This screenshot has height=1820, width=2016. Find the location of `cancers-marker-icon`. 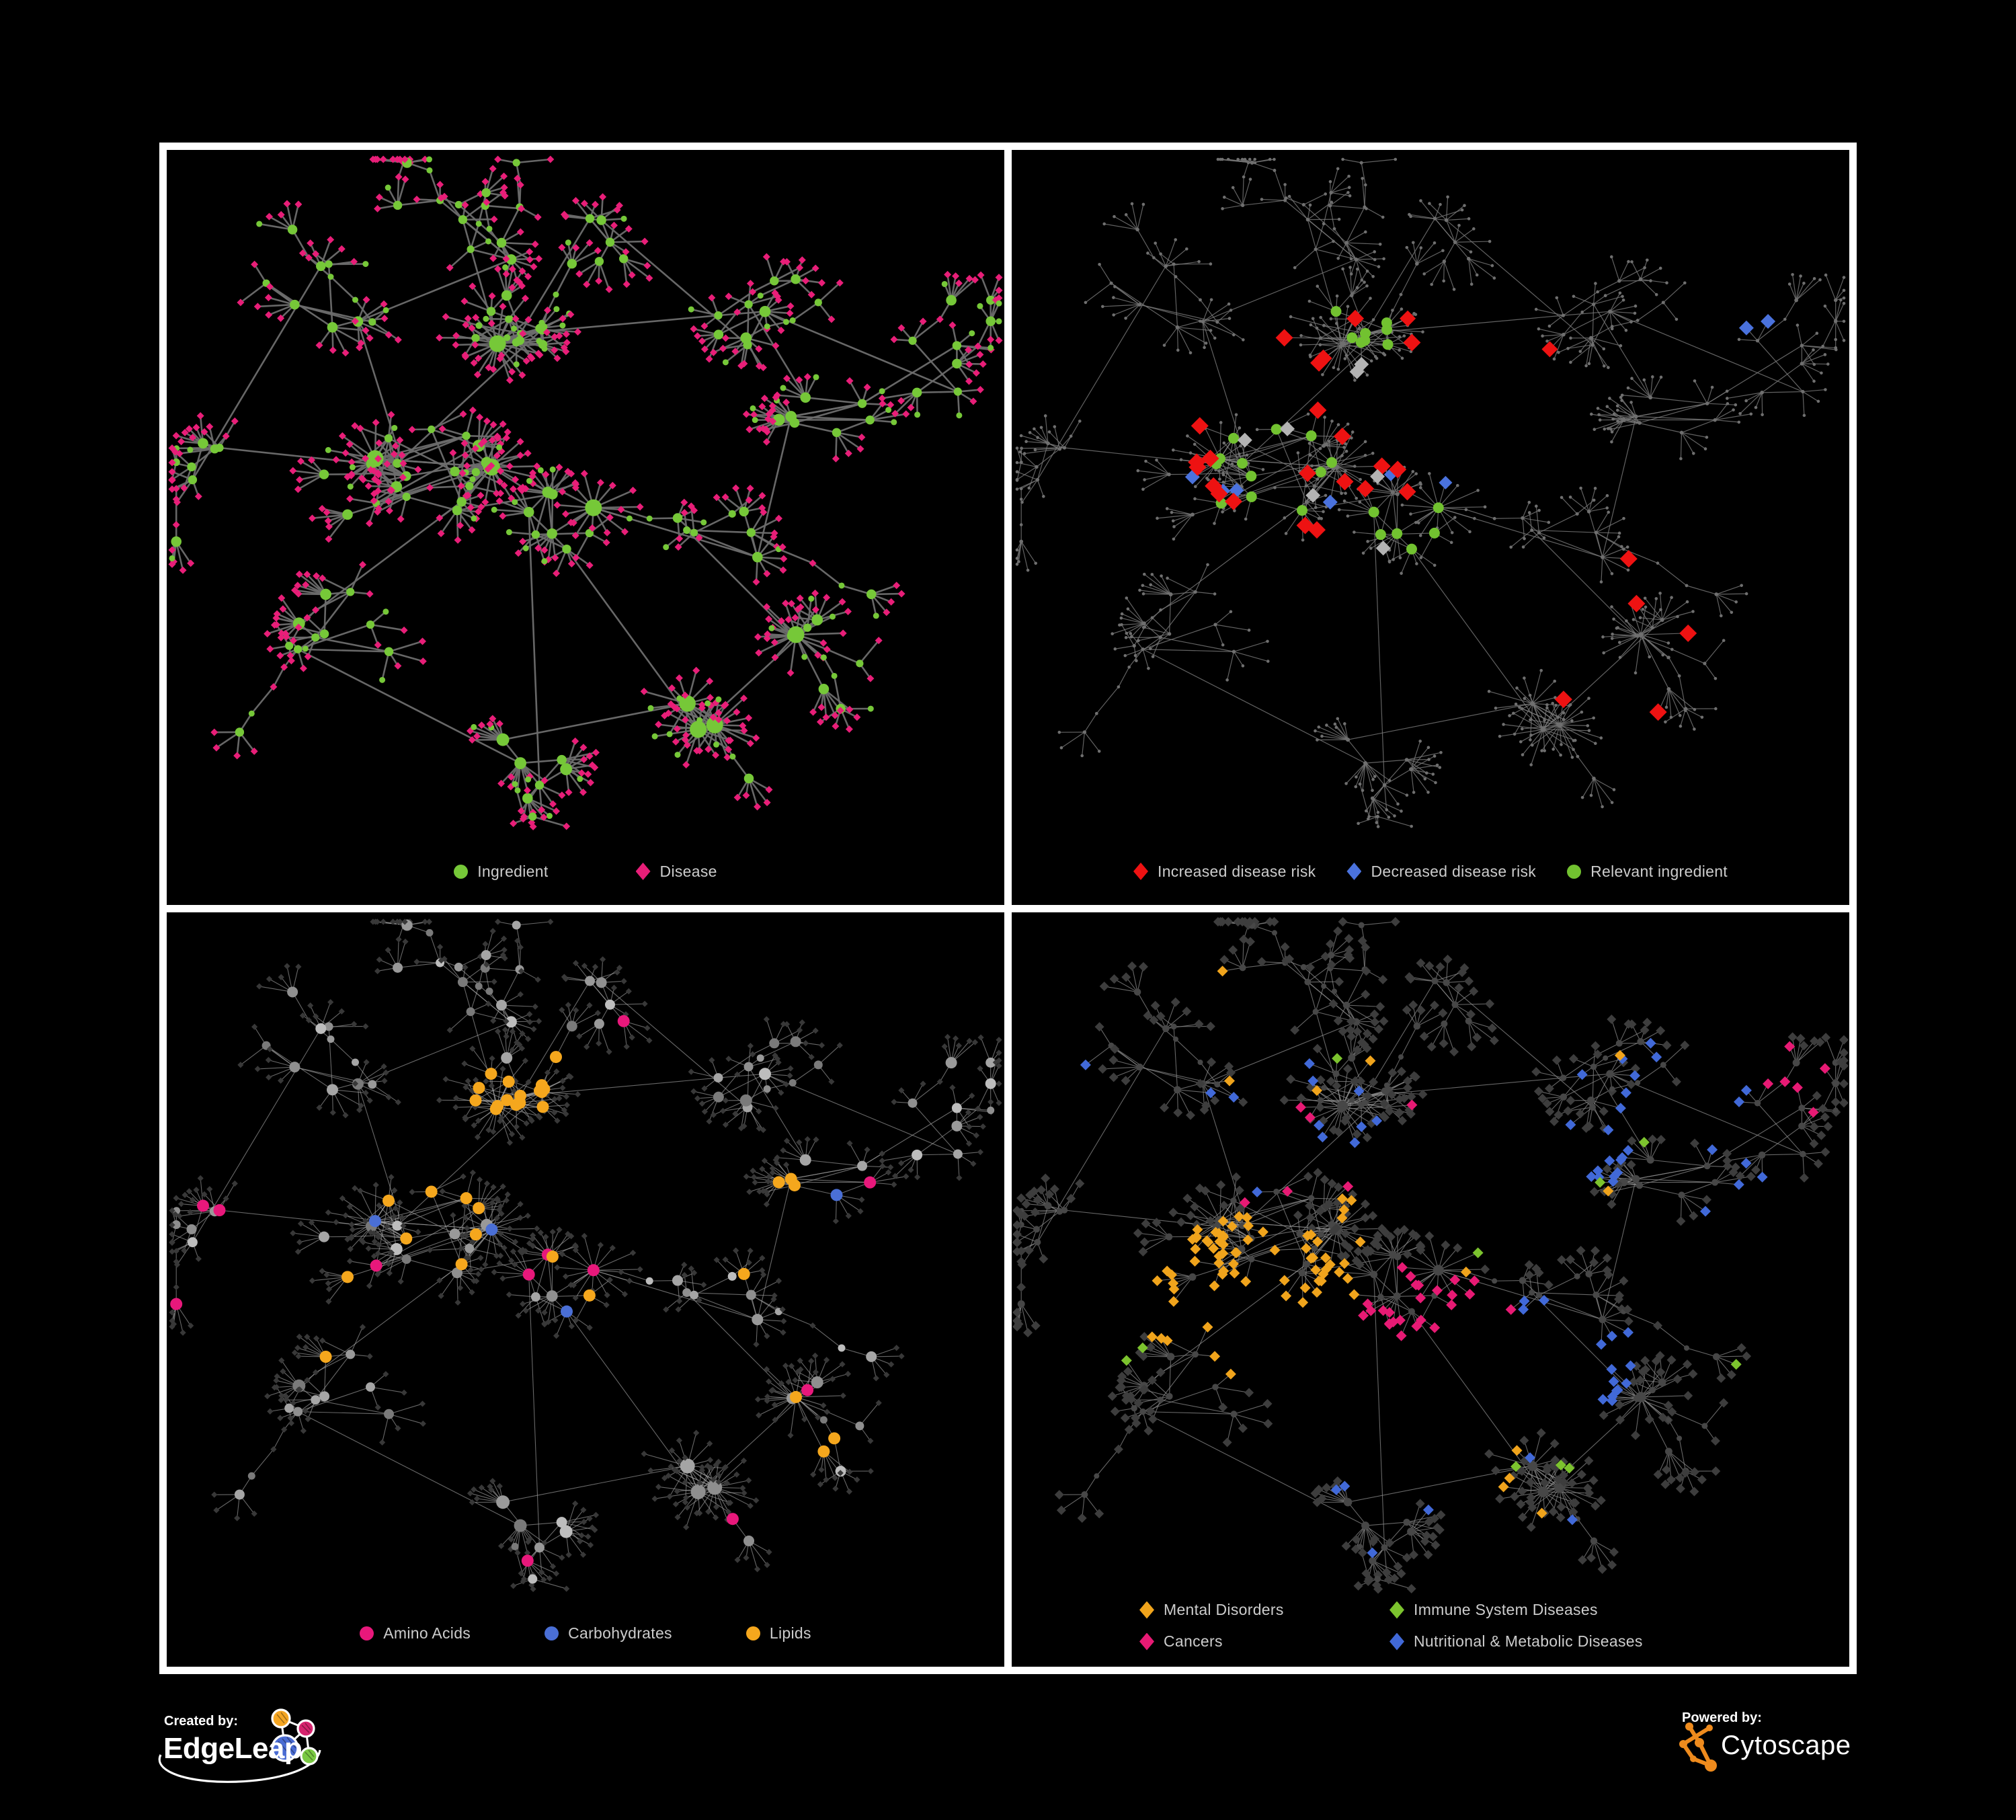

cancers-marker-icon is located at coordinates (1146, 1641).